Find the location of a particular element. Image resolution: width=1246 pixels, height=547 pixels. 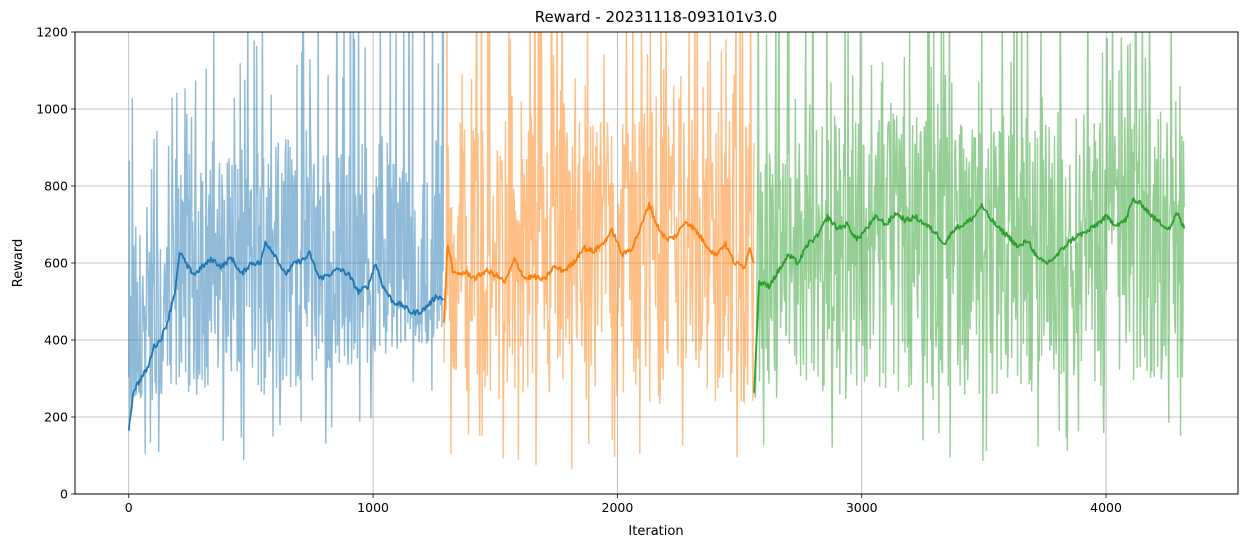

x-tick-label: 1000 is located at coordinates (373, 507).